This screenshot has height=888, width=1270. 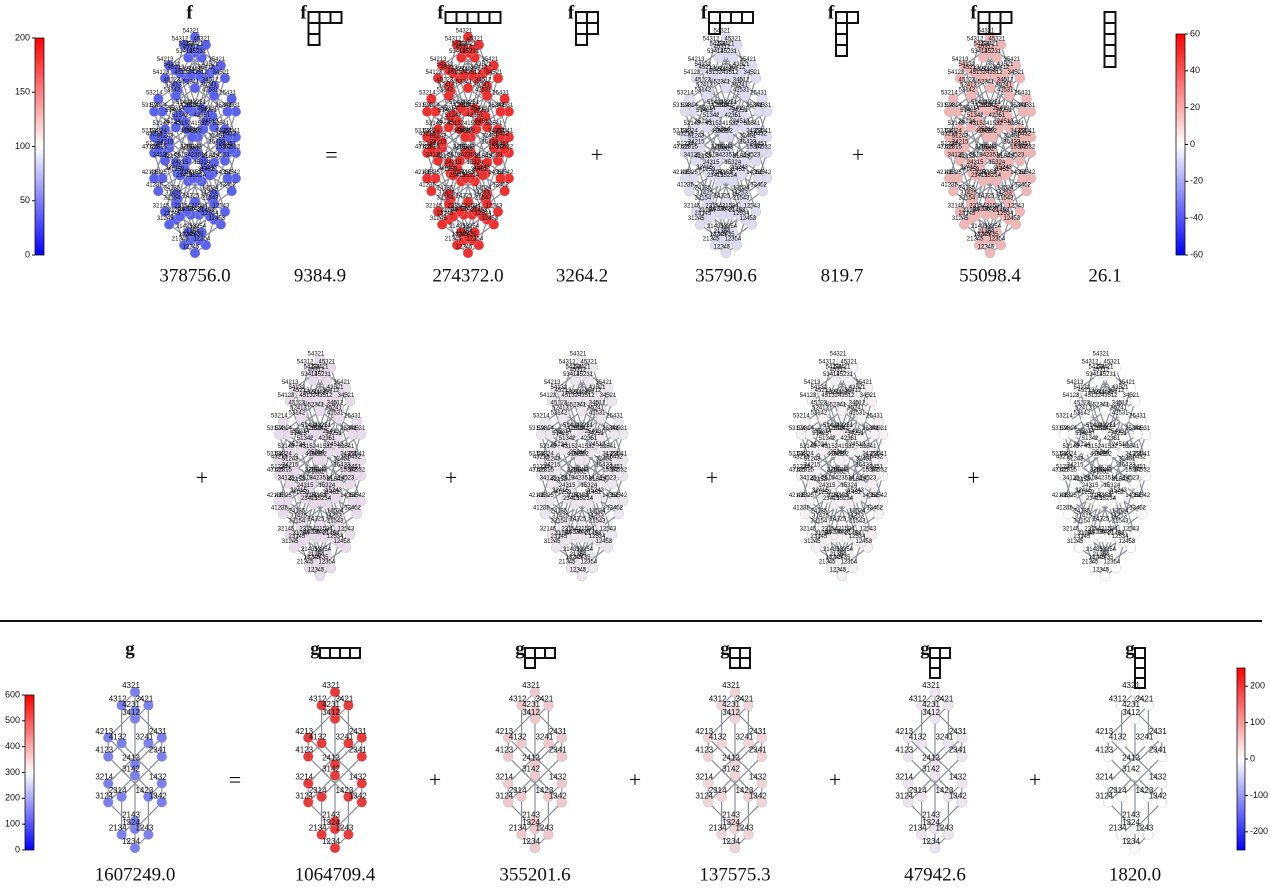 I want to click on node-label: 21543, so click(x=335, y=521).